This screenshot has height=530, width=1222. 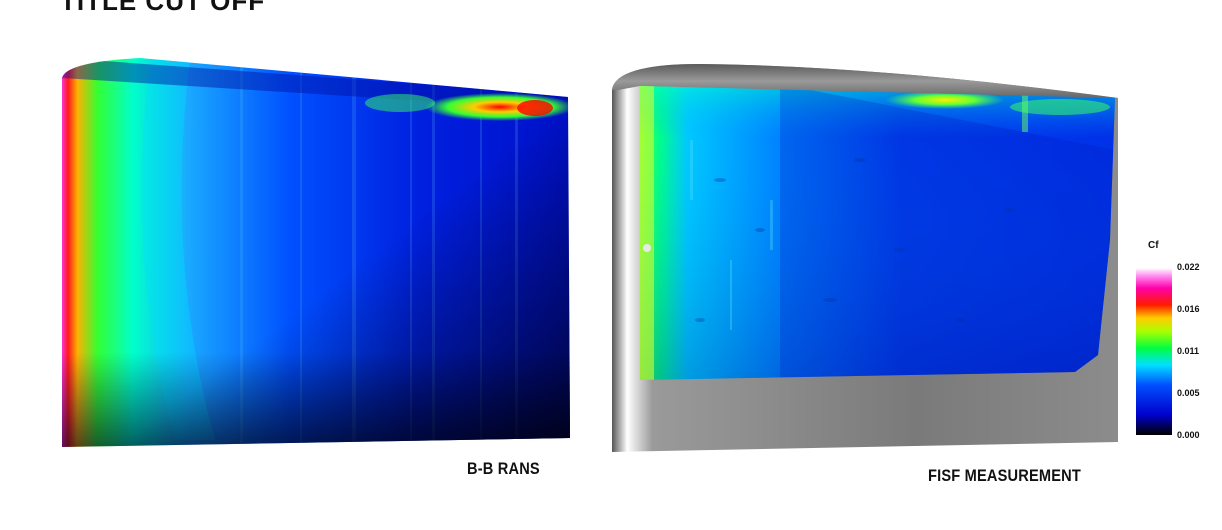 I want to click on colorbar-tick-label: 0.005, so click(x=1188, y=393).